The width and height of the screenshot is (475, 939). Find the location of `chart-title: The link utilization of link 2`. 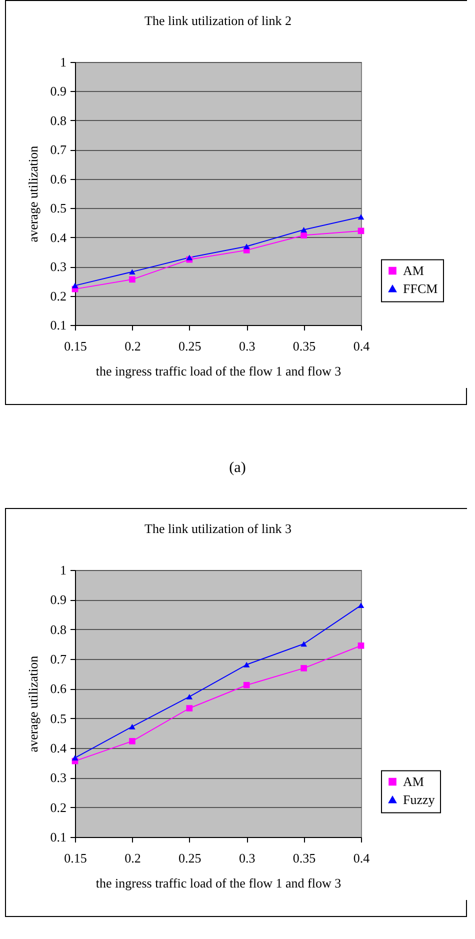

chart-title: The link utilization of link 2 is located at coordinates (218, 20).